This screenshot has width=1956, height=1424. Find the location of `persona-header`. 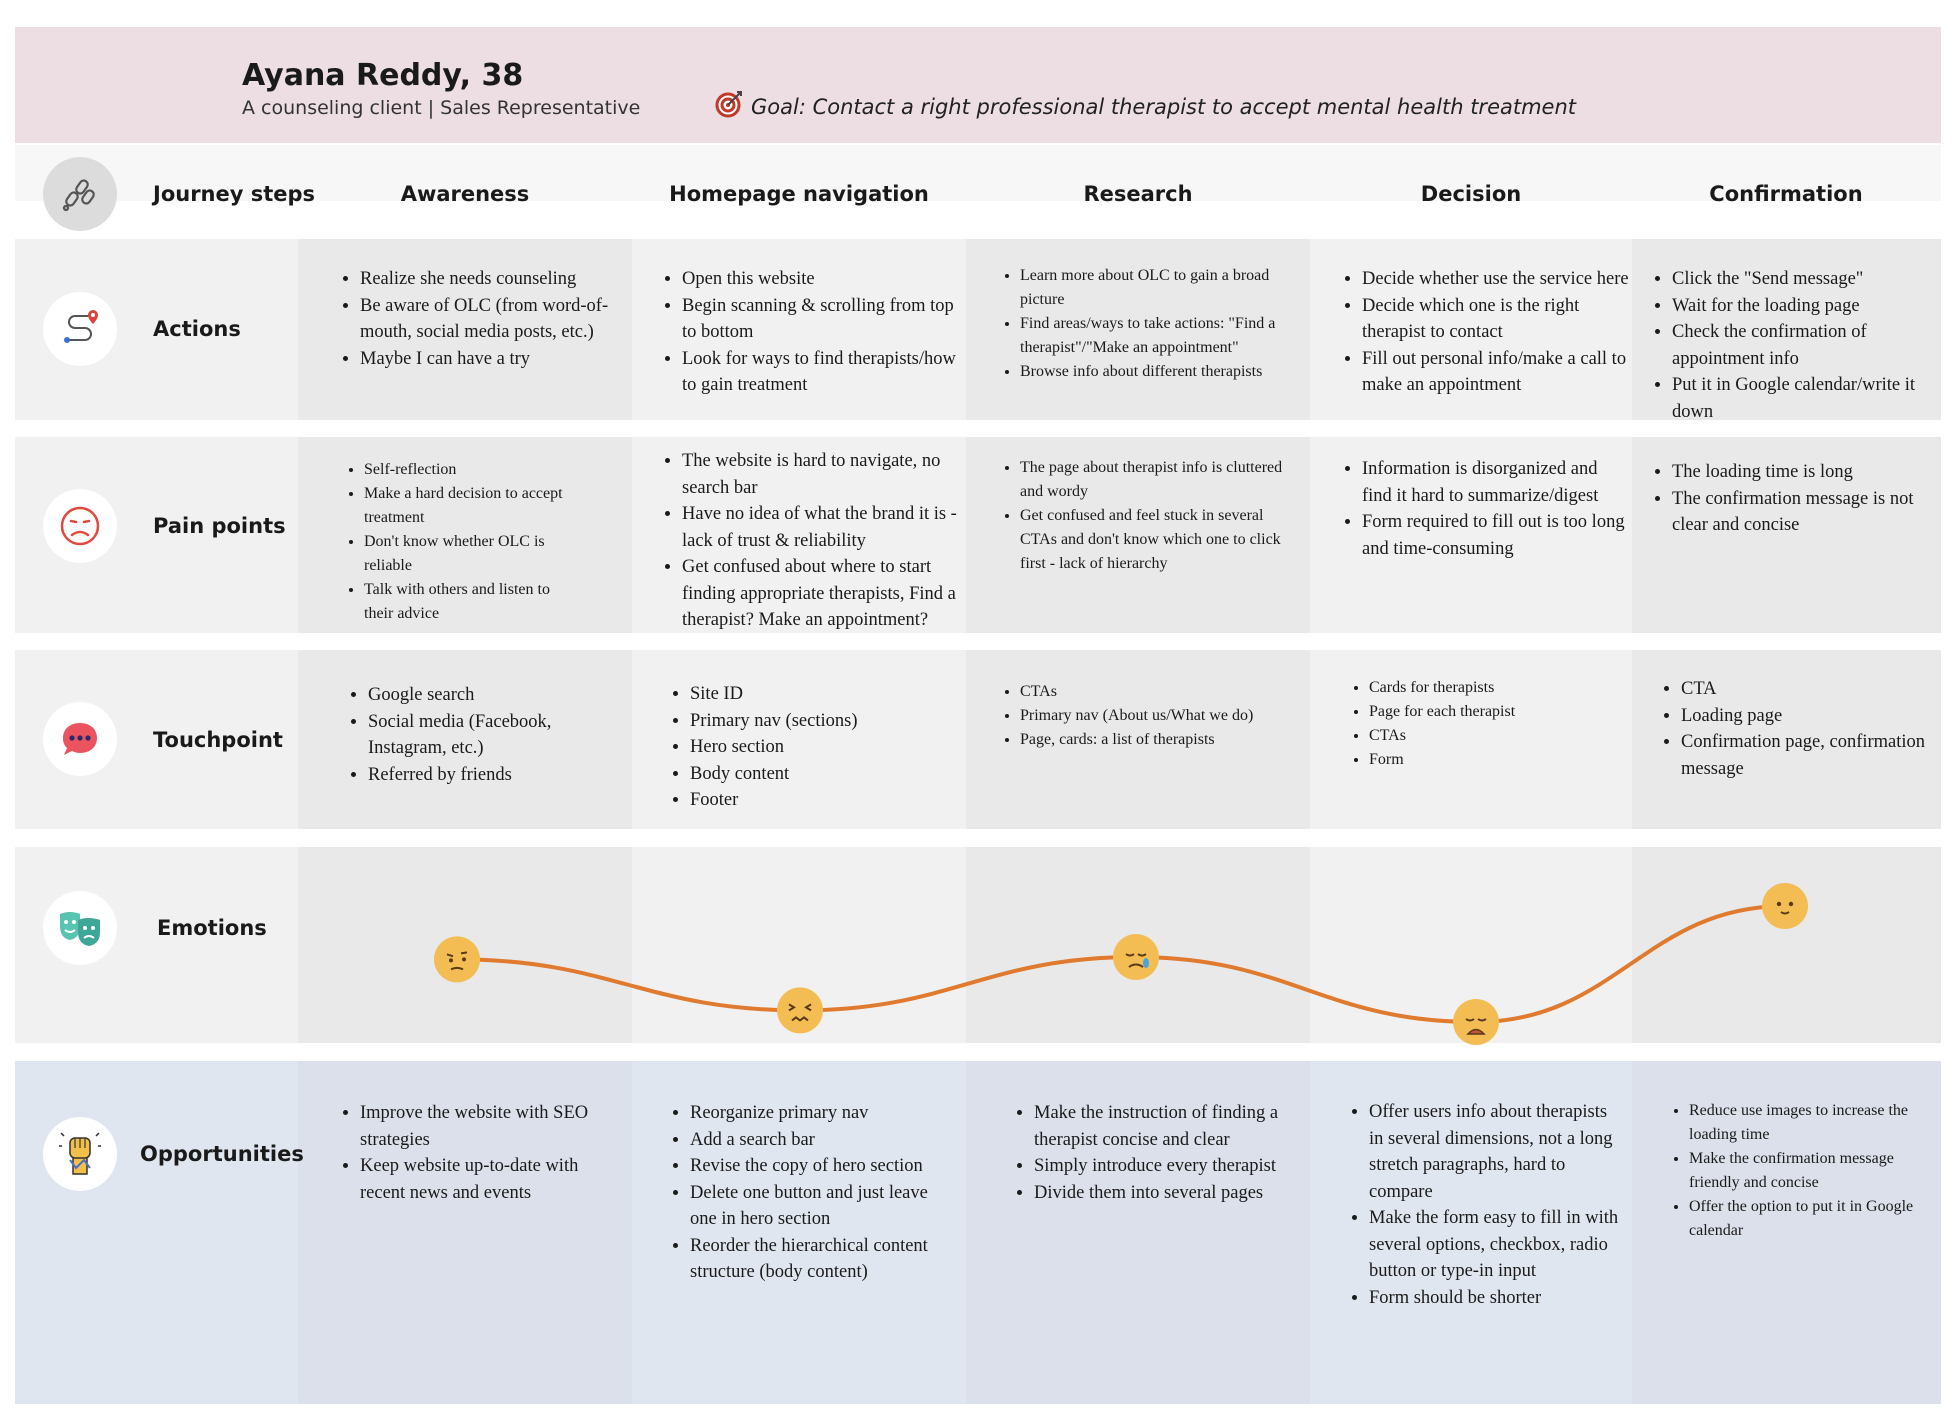

persona-header is located at coordinates (978, 85).